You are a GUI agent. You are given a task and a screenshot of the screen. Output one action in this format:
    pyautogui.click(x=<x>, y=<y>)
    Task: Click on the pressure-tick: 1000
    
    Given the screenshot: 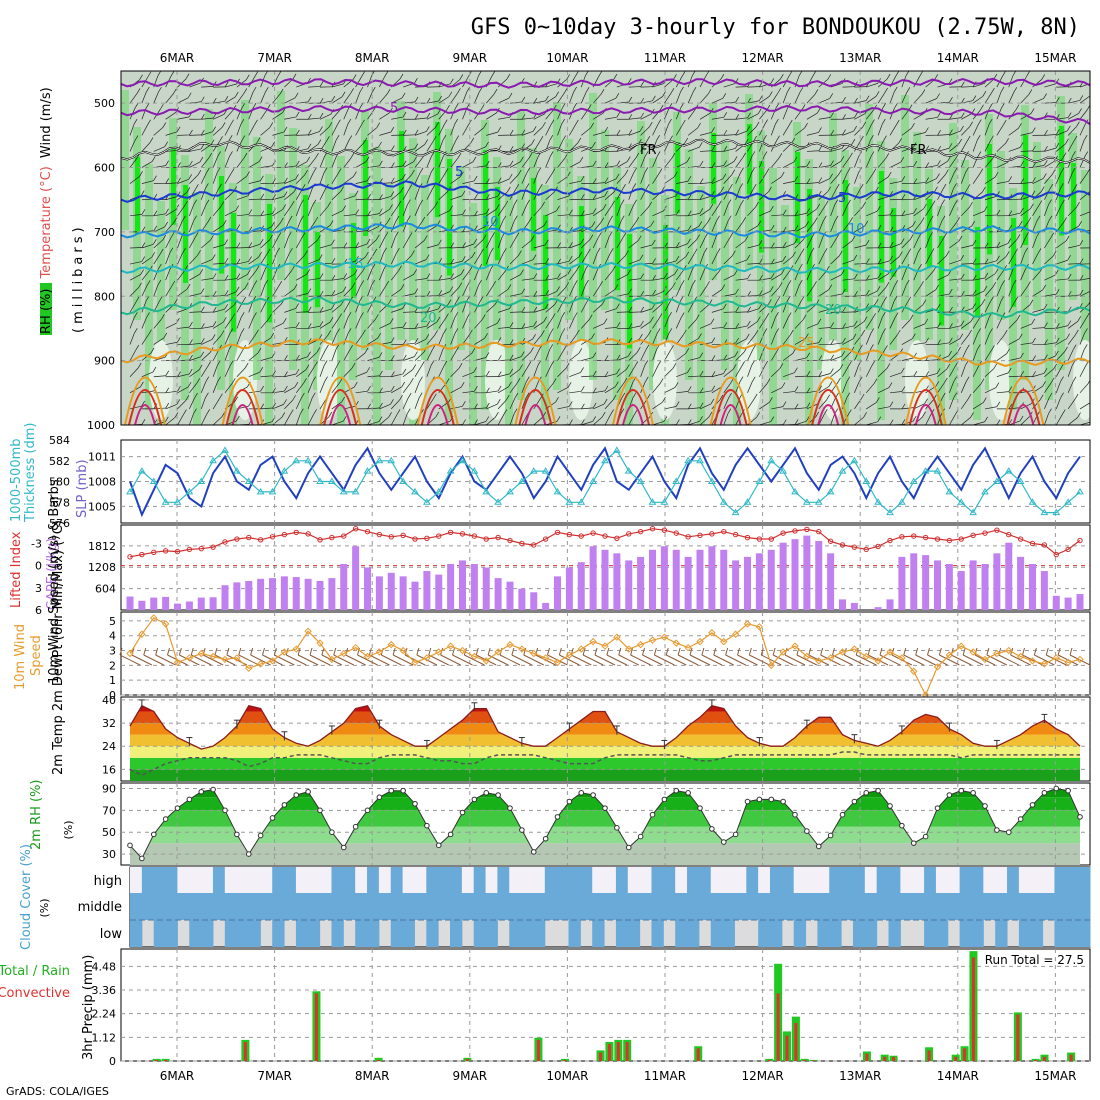 What is the action you would take?
    pyautogui.click(x=101, y=425)
    